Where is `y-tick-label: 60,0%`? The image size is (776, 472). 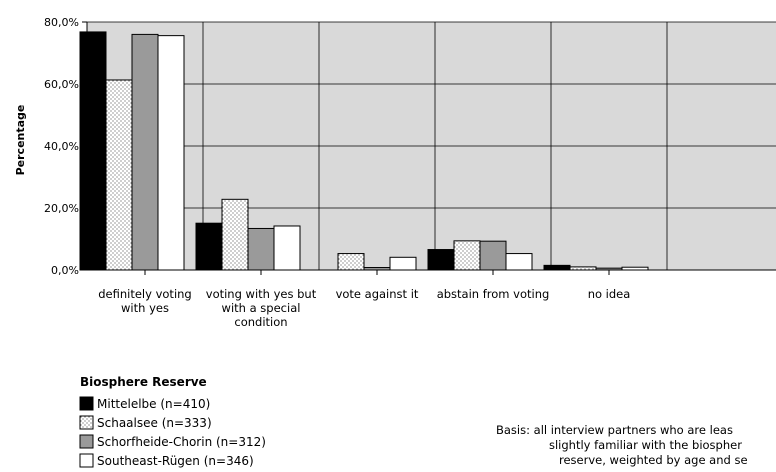 y-tick-label: 60,0% is located at coordinates (61, 84).